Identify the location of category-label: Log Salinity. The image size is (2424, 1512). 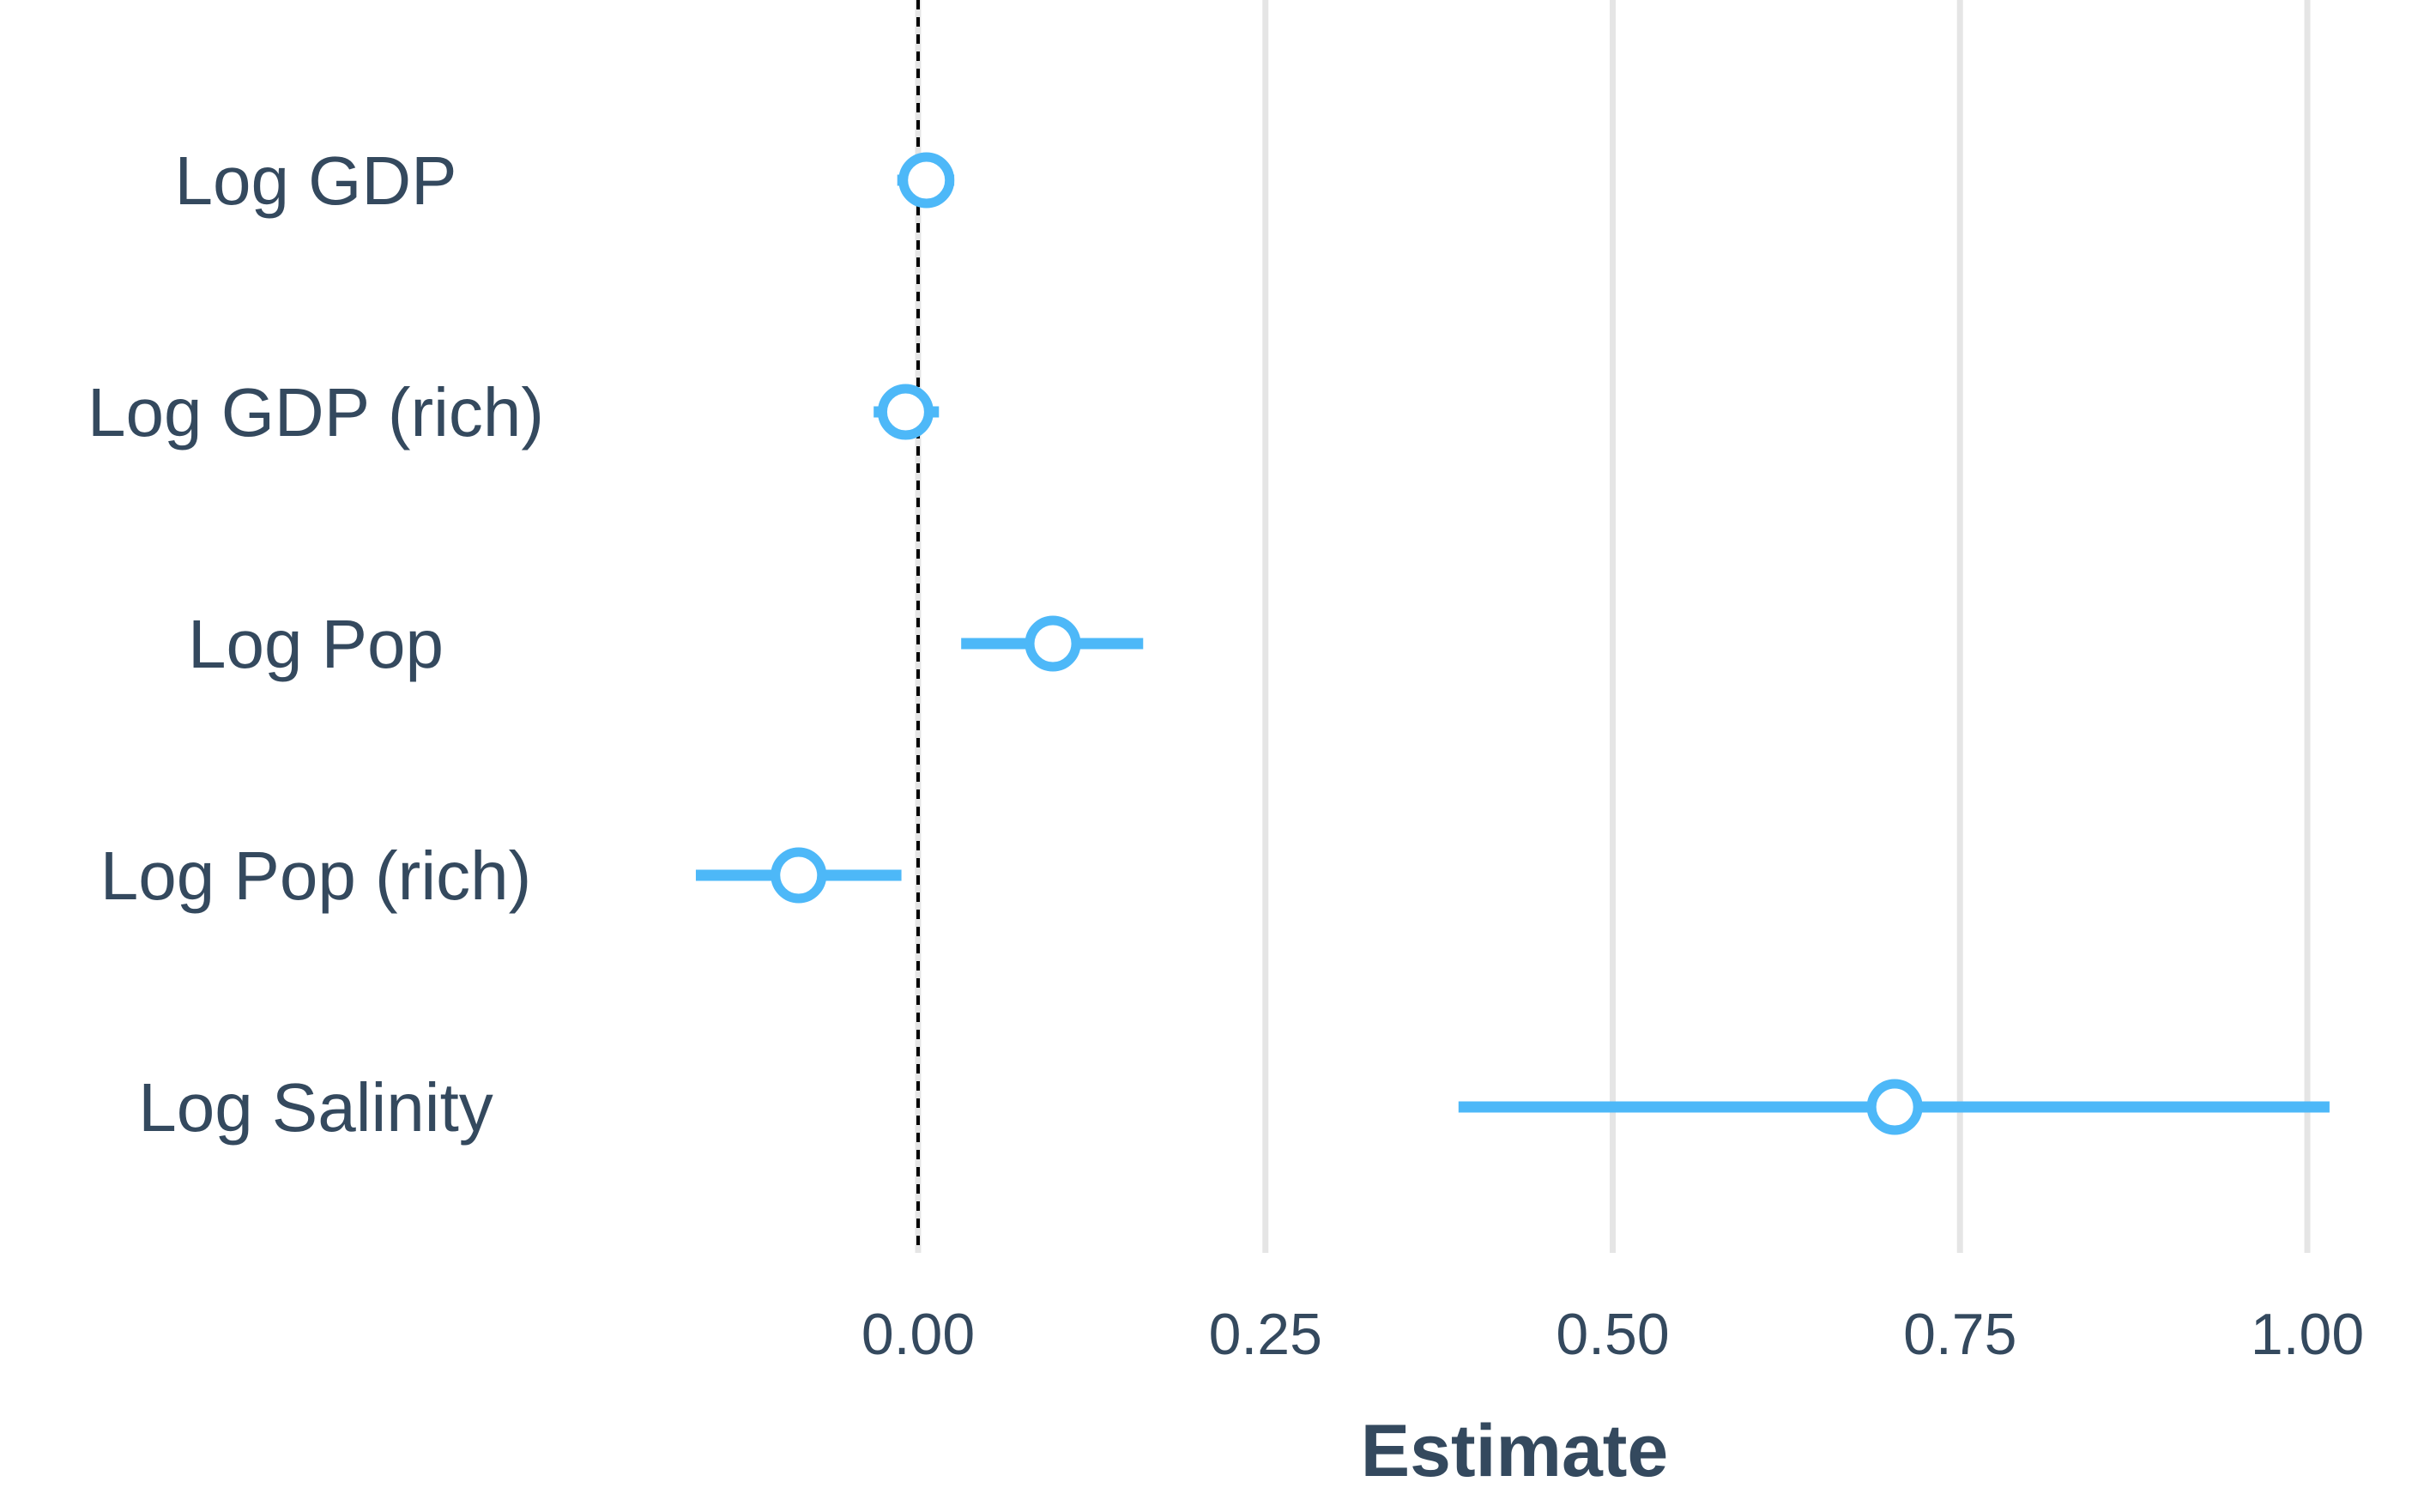
(315, 1107).